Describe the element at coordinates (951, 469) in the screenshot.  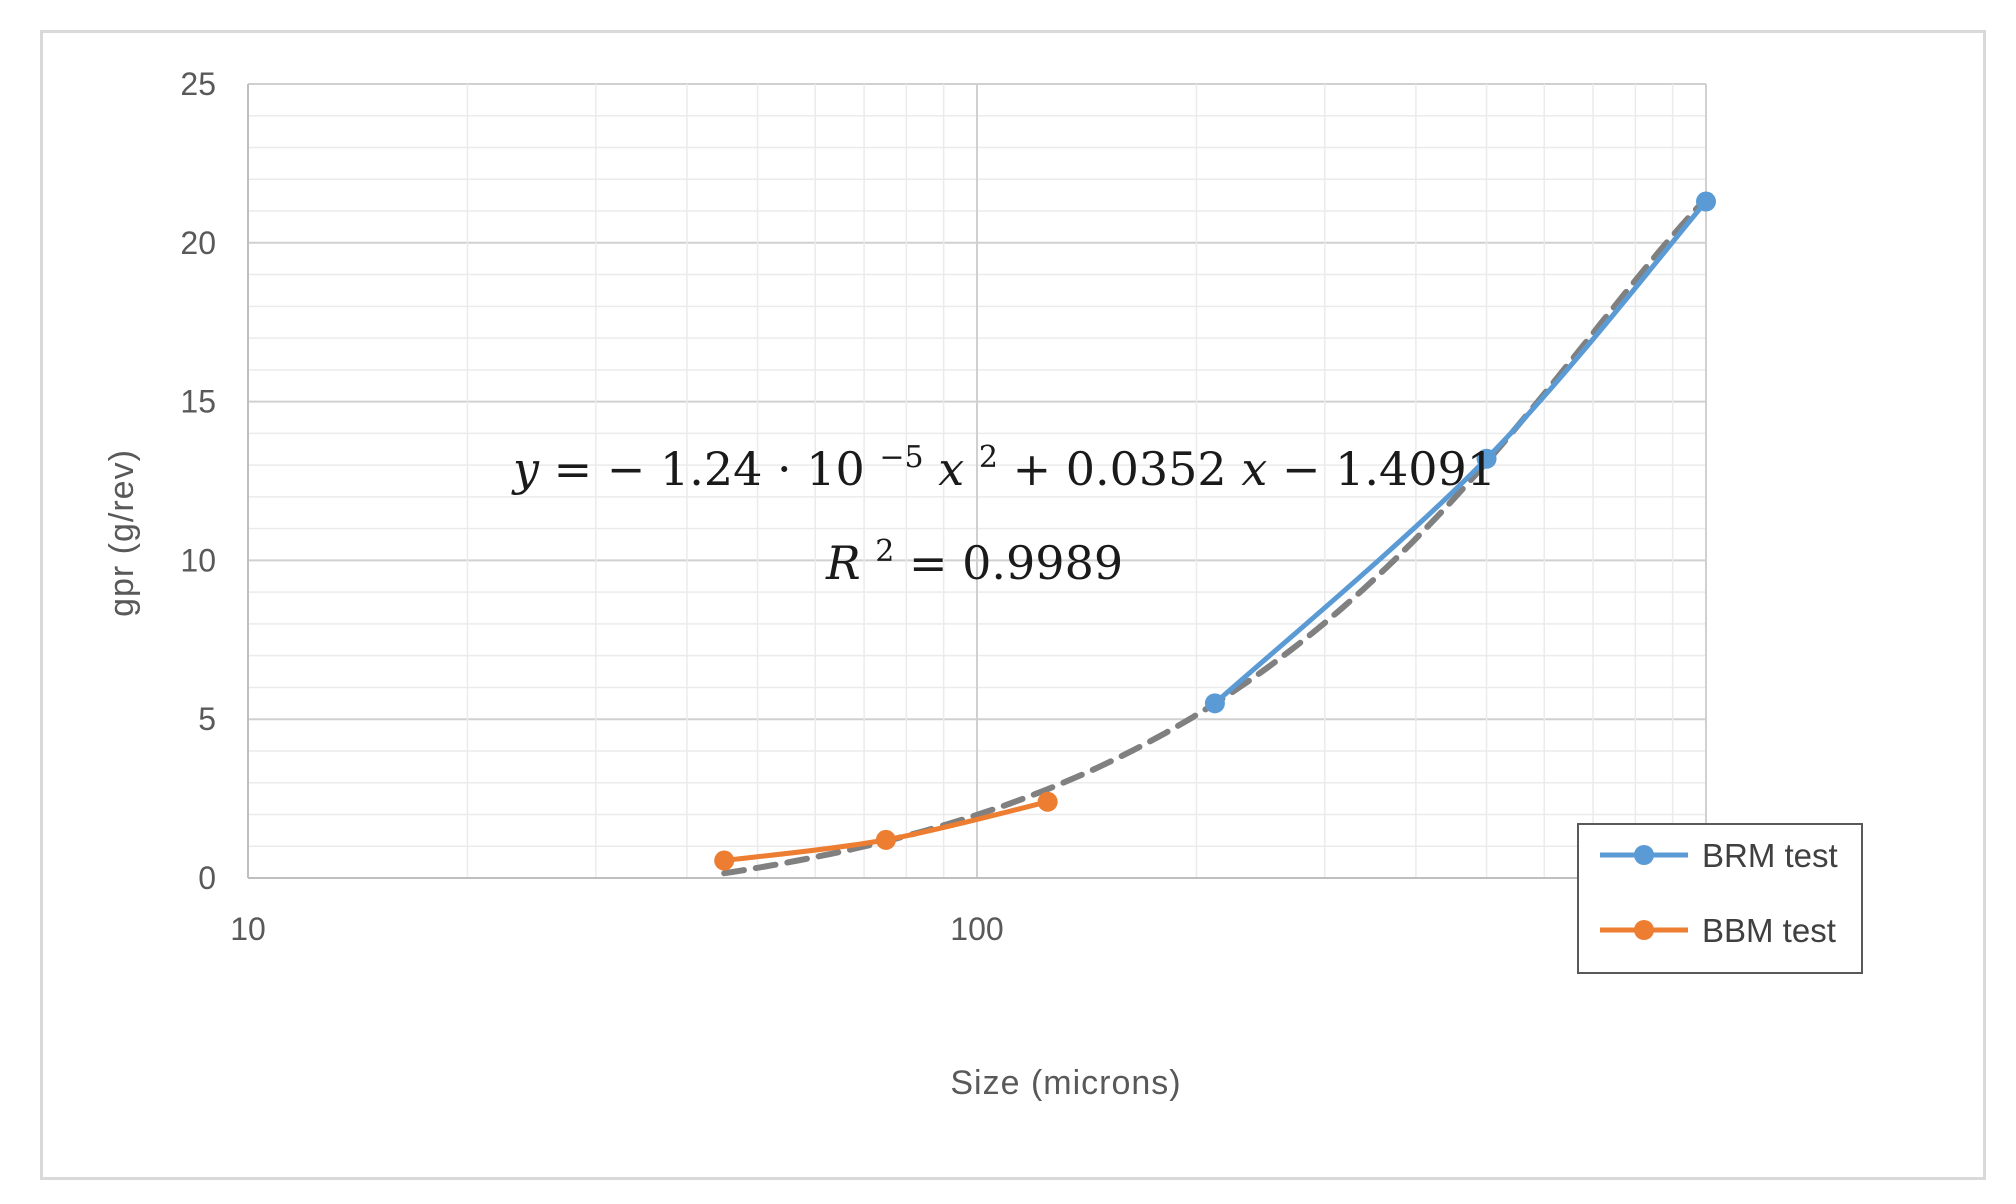
I see `eq-x: x` at that location.